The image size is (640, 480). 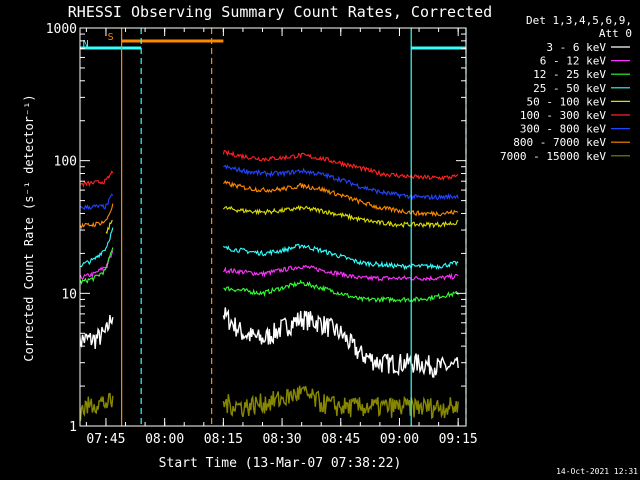 What do you see at coordinates (273, 41) in the screenshot?
I see `annotations: SN` at bounding box center [273, 41].